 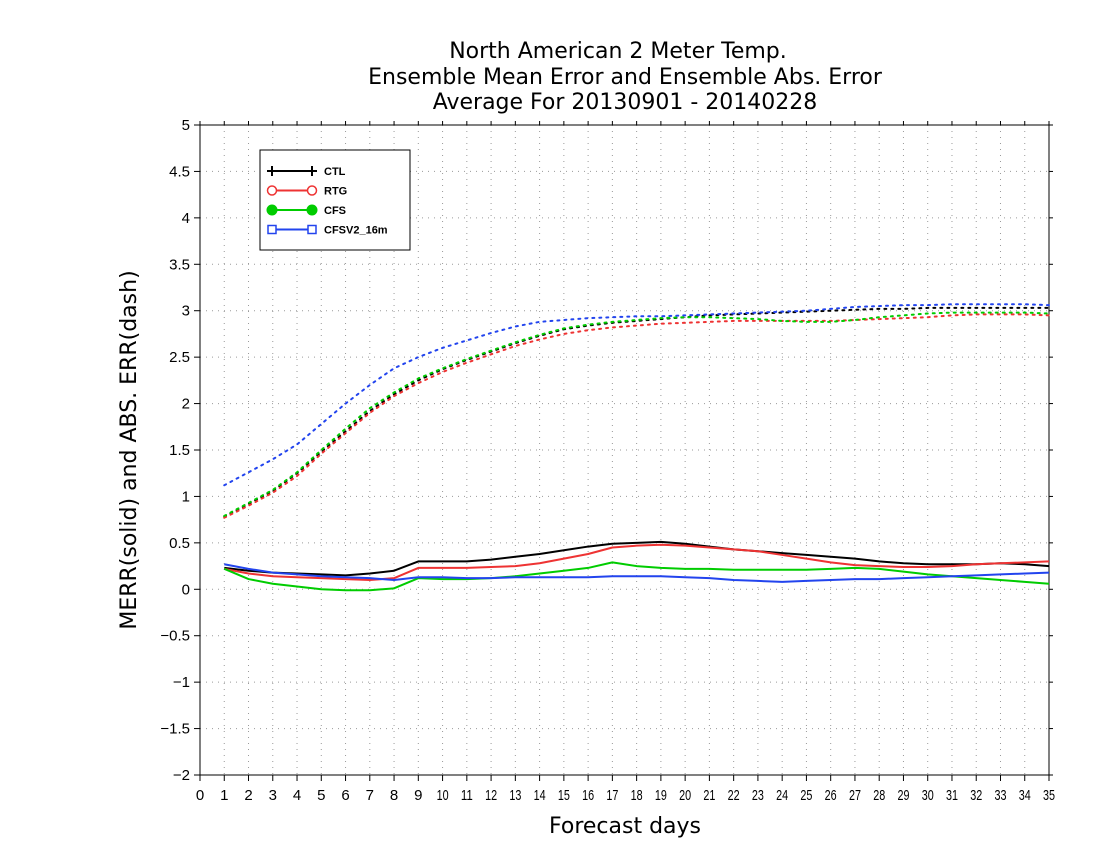 I want to click on x-tick-label: 3, so click(x=273, y=795).